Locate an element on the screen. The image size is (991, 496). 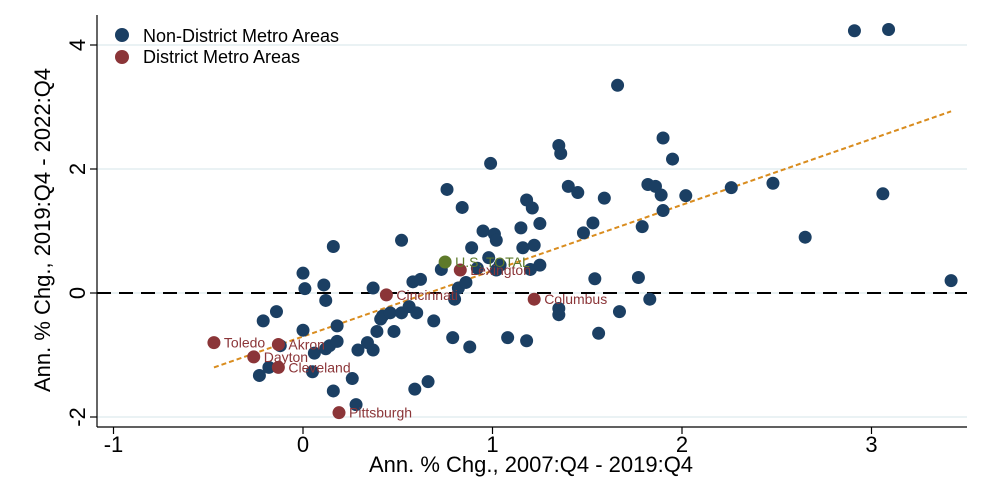
district-point-label: Cincinnati is located at coordinates (426, 295).